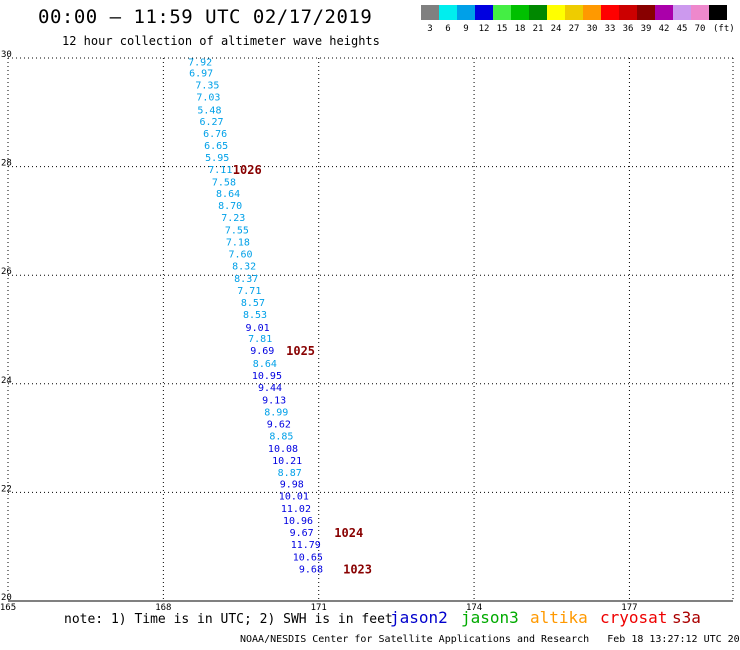 Image resolution: width=740 pixels, height=650 pixels. I want to click on wave-height-point: 5.95, so click(217, 158).